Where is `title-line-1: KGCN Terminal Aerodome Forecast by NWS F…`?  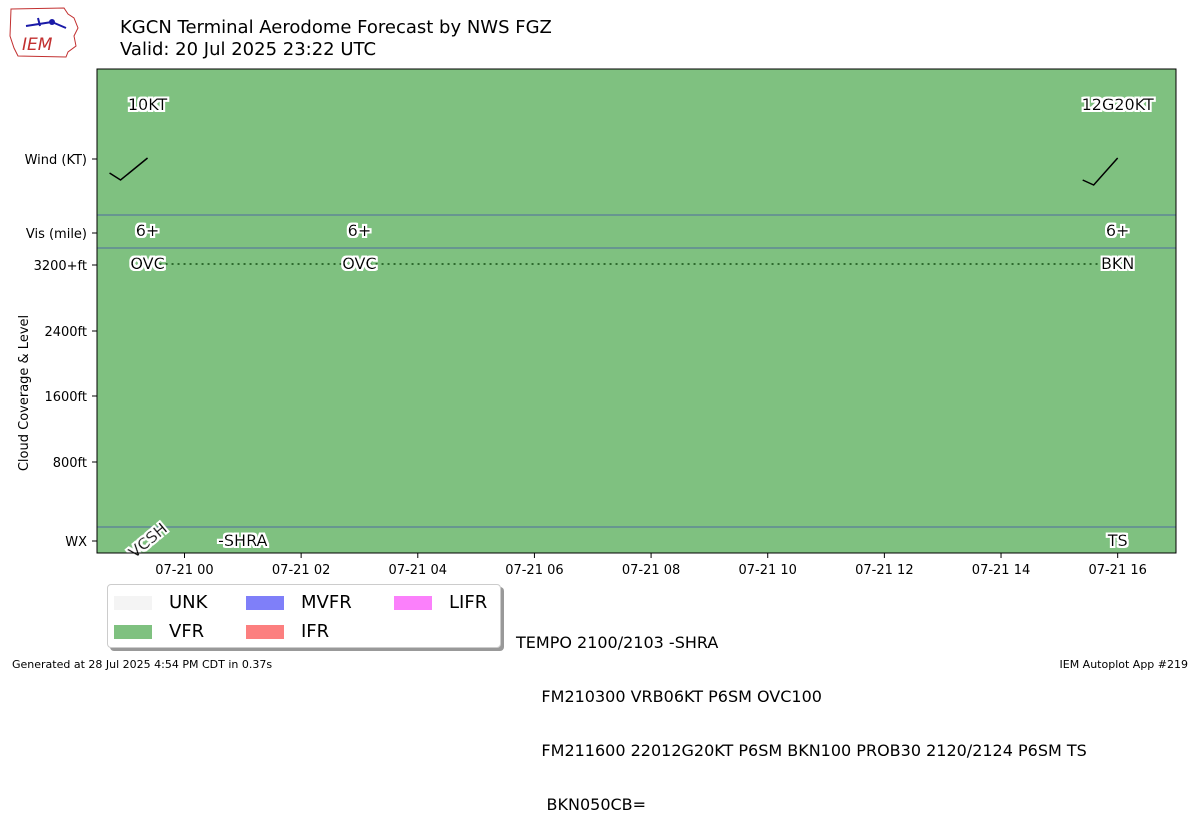
title-line-1: KGCN Terminal Aerodome Forecast by NWS F… is located at coordinates (336, 27).